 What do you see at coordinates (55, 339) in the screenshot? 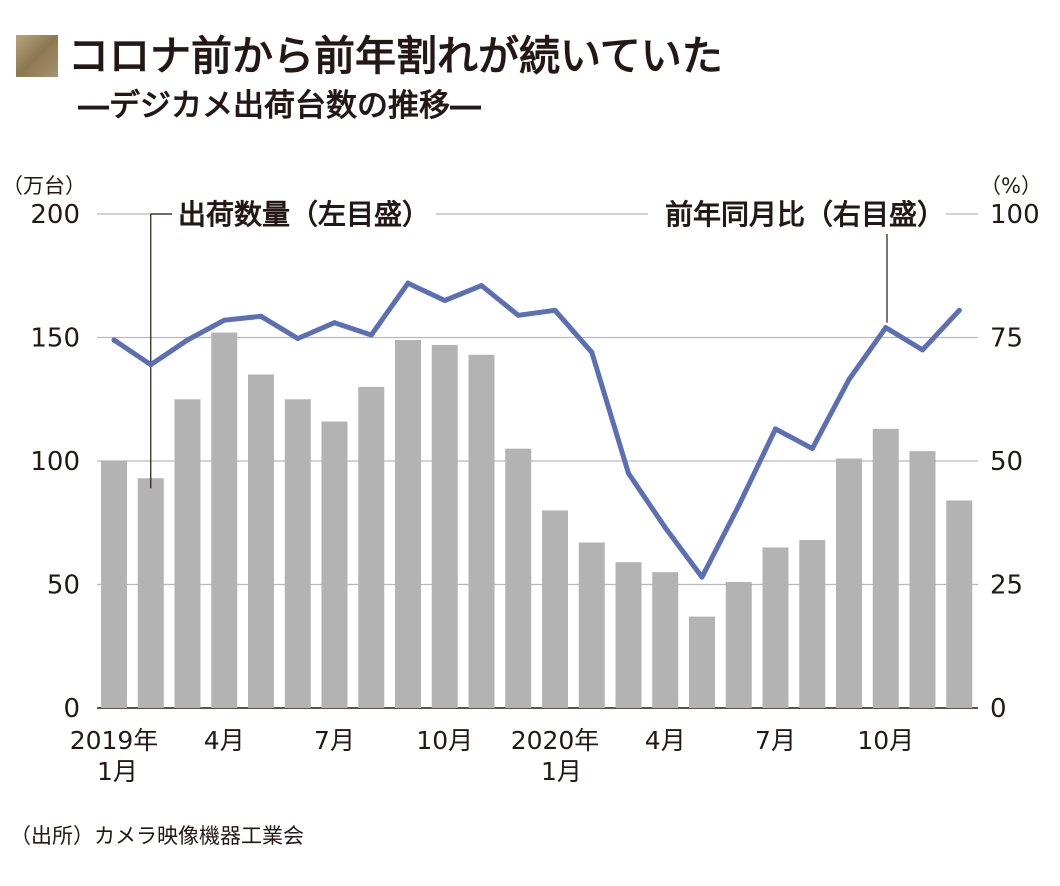
I see `left-tick-label: 150` at bounding box center [55, 339].